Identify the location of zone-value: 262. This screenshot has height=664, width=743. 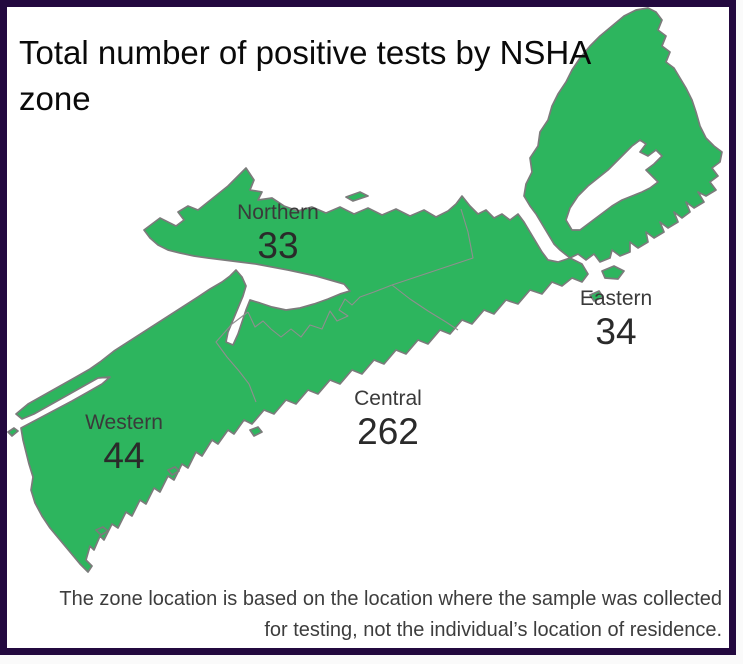
(388, 431).